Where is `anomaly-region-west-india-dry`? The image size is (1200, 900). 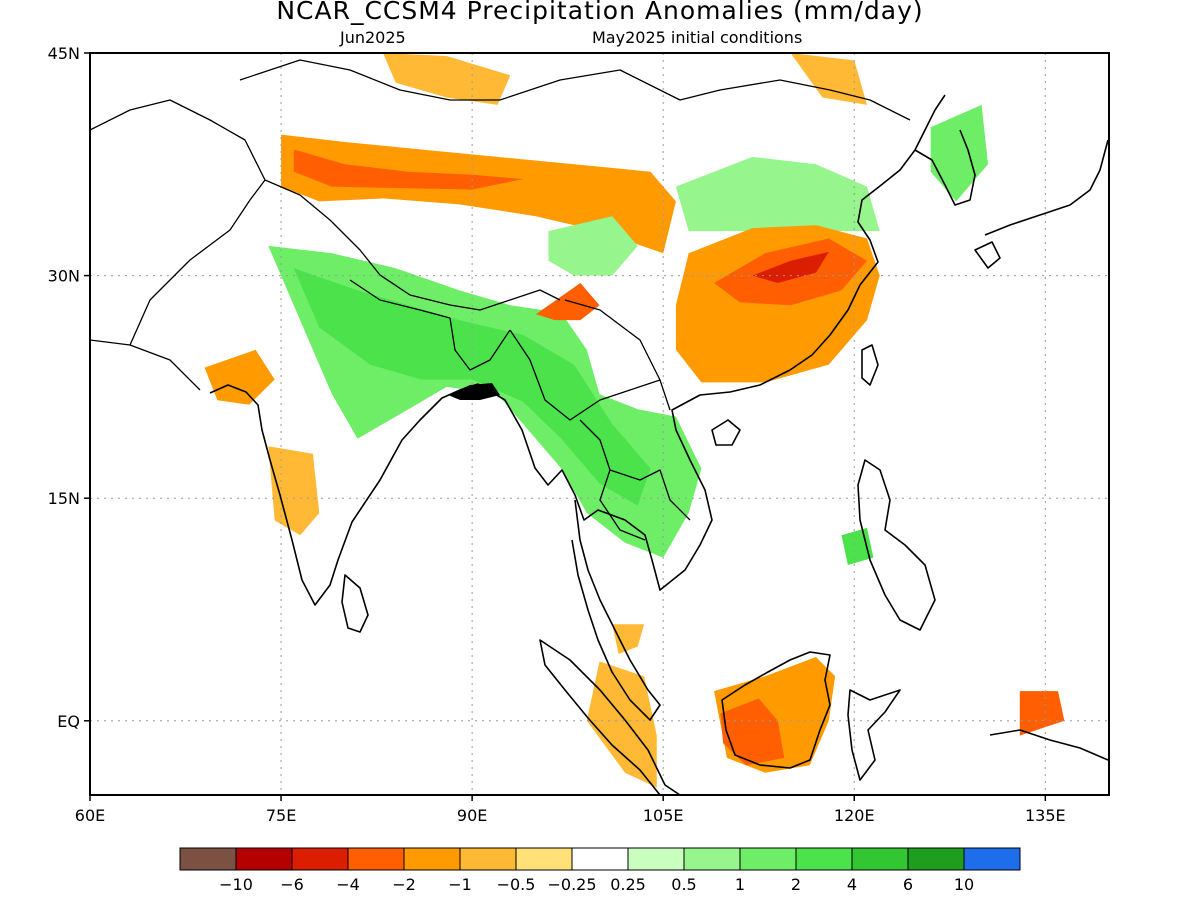
anomaly-region-west-india-dry is located at coordinates (239, 377).